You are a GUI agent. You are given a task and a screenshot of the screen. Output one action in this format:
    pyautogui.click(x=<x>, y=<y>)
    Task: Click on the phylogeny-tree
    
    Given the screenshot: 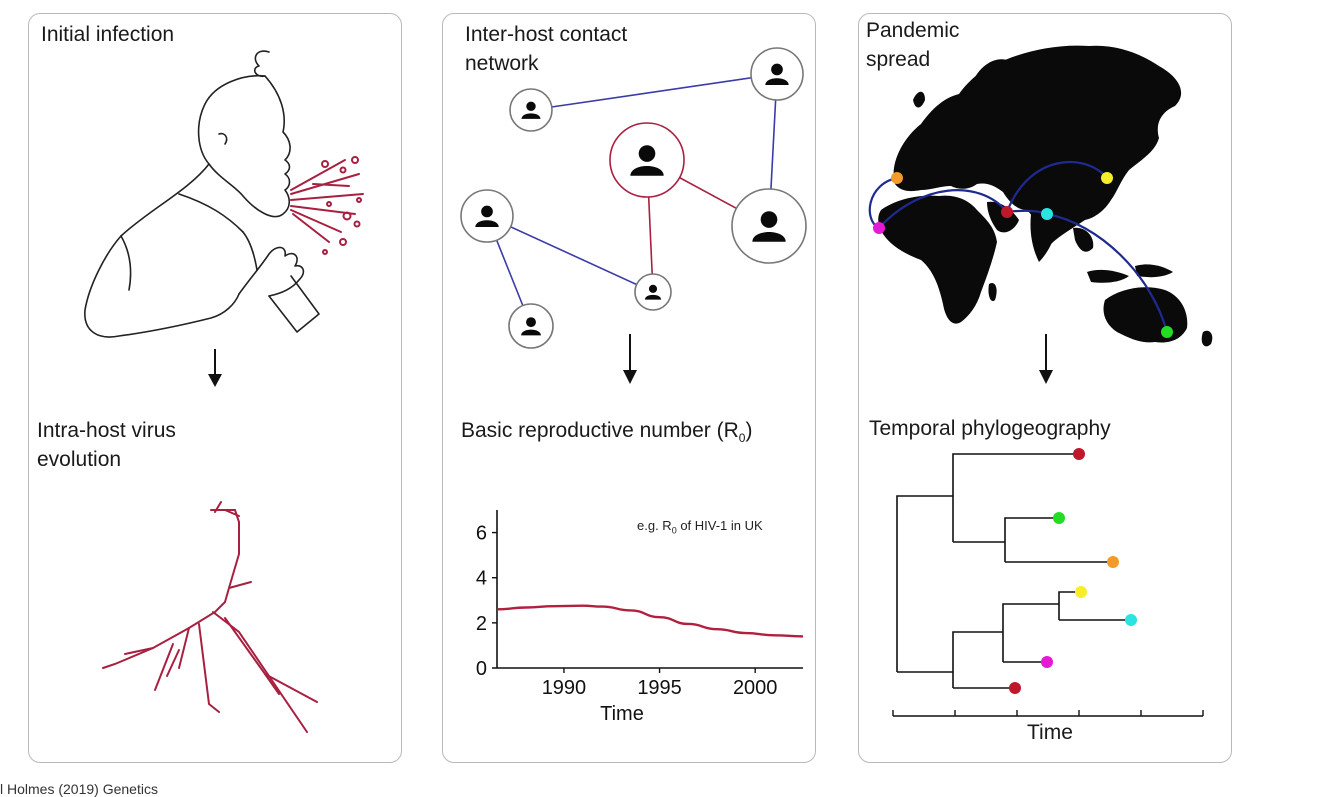 What is the action you would take?
    pyautogui.click(x=1013, y=571)
    